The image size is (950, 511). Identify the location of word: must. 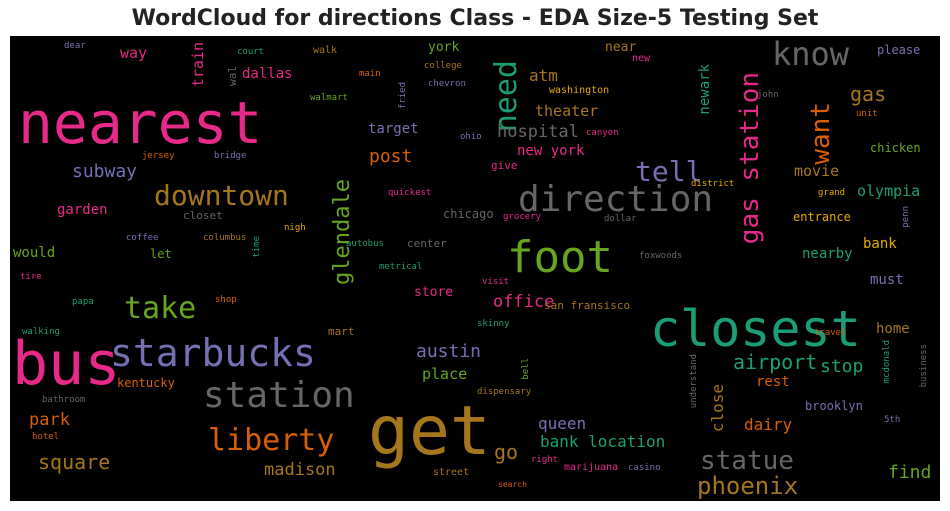
(887, 280).